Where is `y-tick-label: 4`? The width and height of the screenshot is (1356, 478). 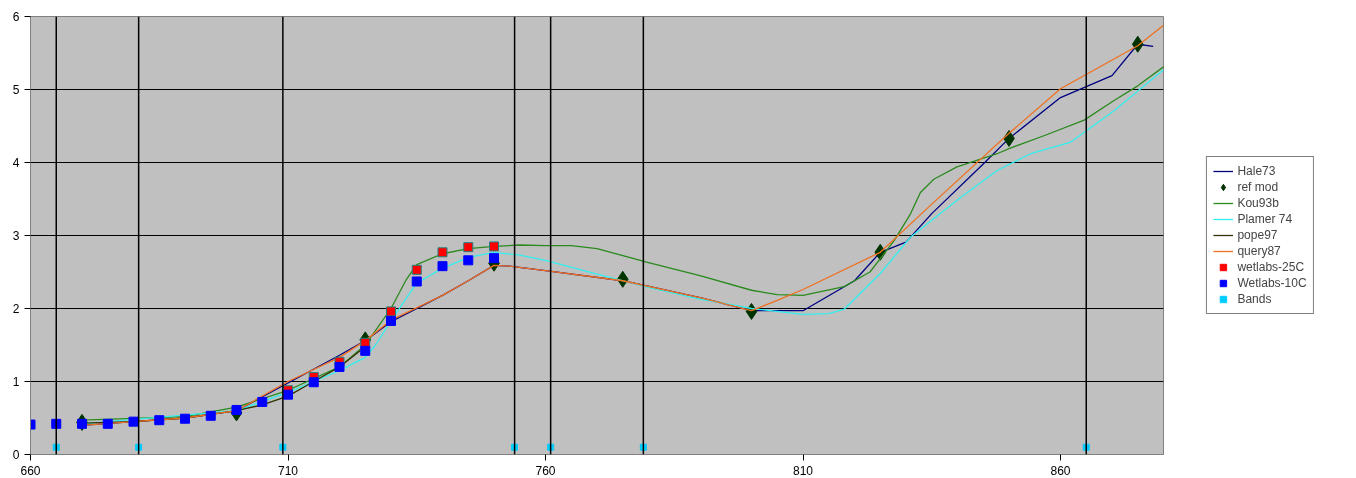
y-tick-label: 4 is located at coordinates (16, 163).